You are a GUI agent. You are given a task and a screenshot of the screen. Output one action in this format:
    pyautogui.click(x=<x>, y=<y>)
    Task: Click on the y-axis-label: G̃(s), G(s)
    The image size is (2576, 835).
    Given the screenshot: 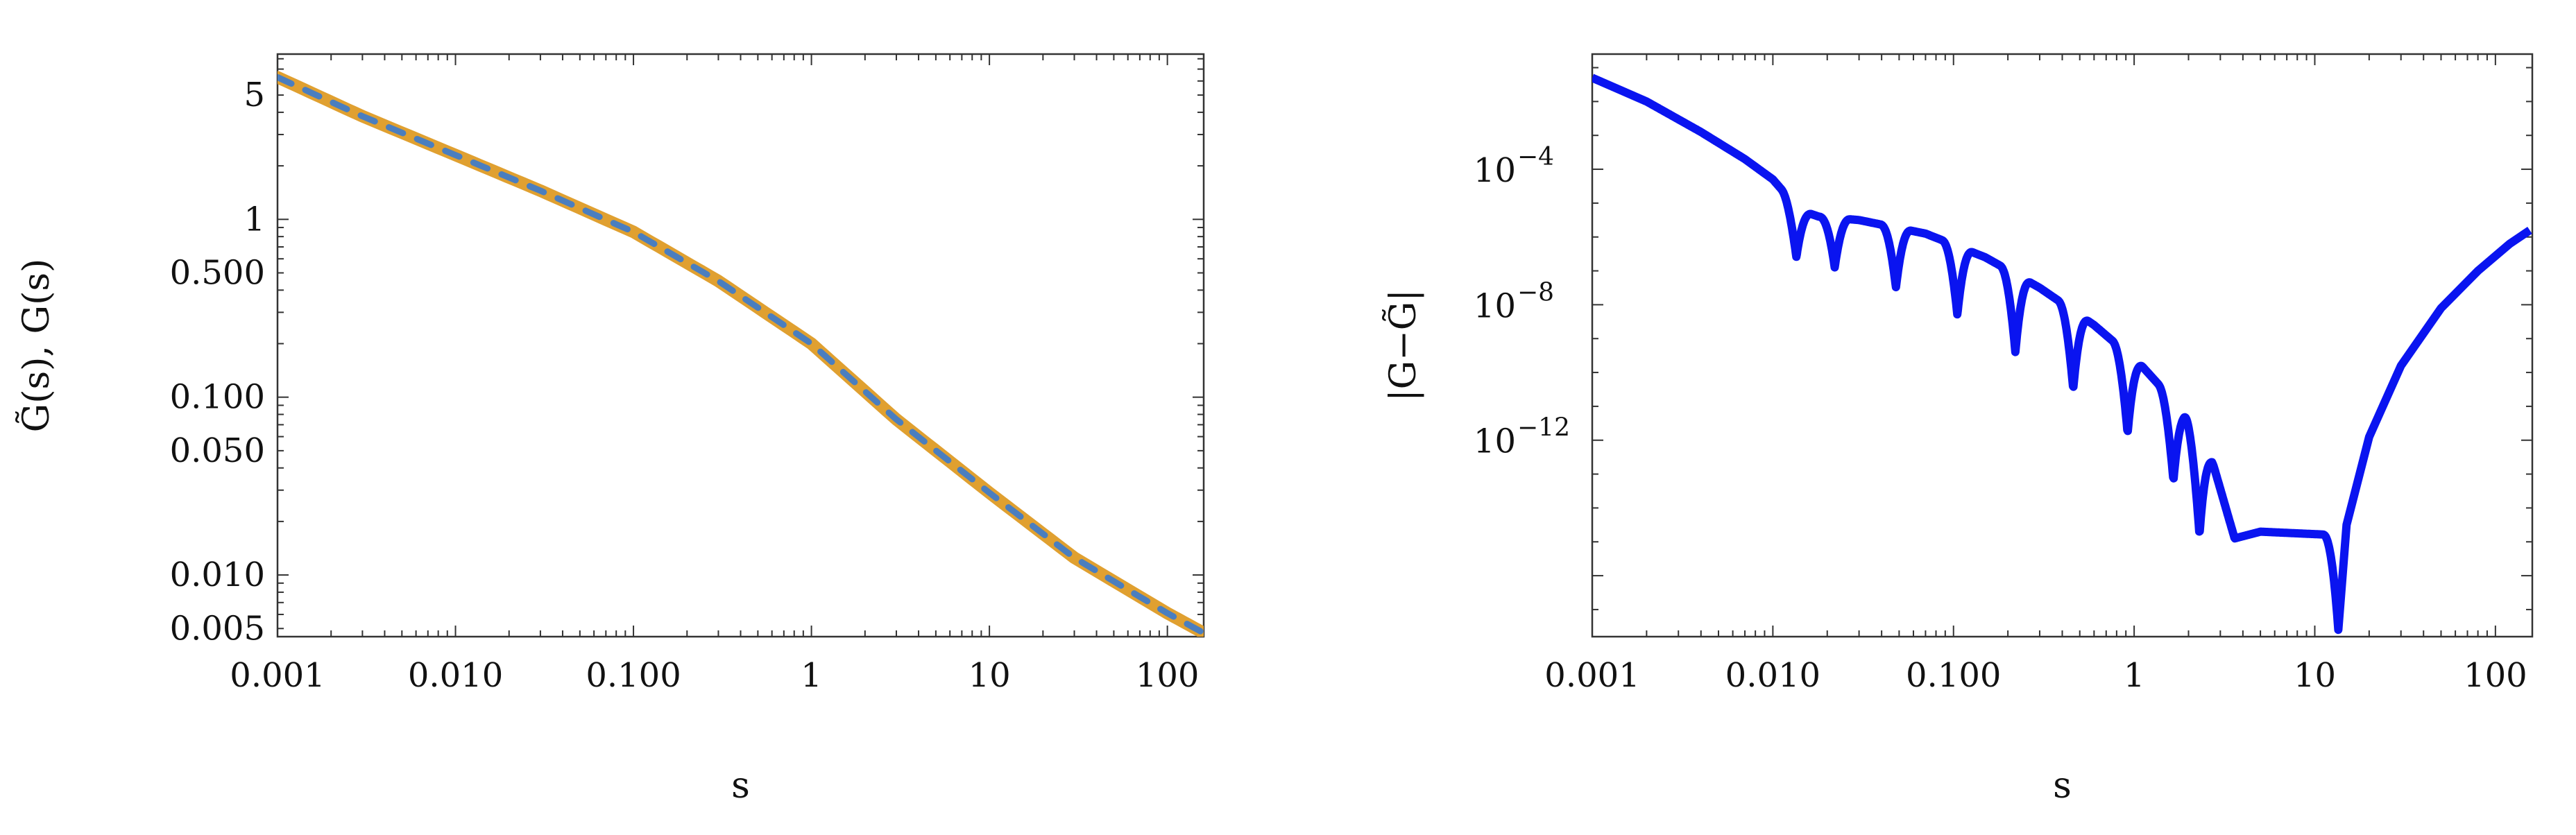 What is the action you would take?
    pyautogui.click(x=36, y=346)
    